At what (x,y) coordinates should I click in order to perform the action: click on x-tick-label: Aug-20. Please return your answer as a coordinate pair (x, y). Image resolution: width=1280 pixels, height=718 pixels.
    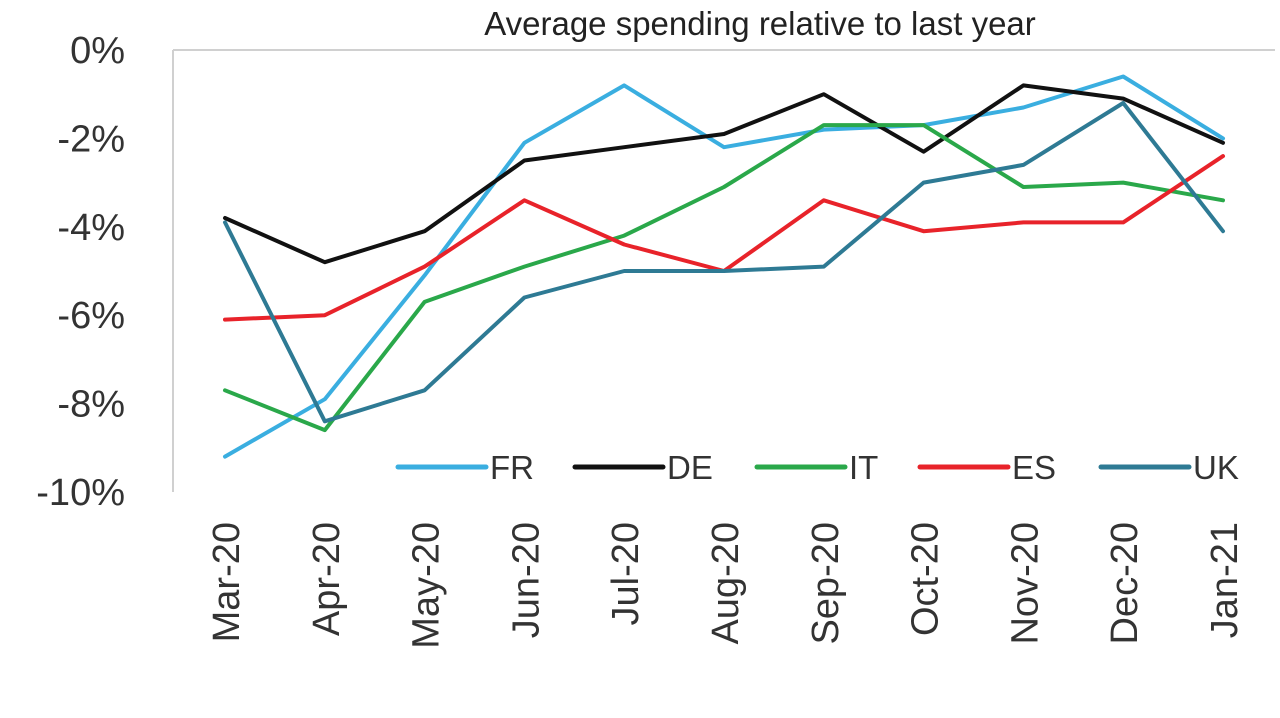
    Looking at the image, I should click on (726, 583).